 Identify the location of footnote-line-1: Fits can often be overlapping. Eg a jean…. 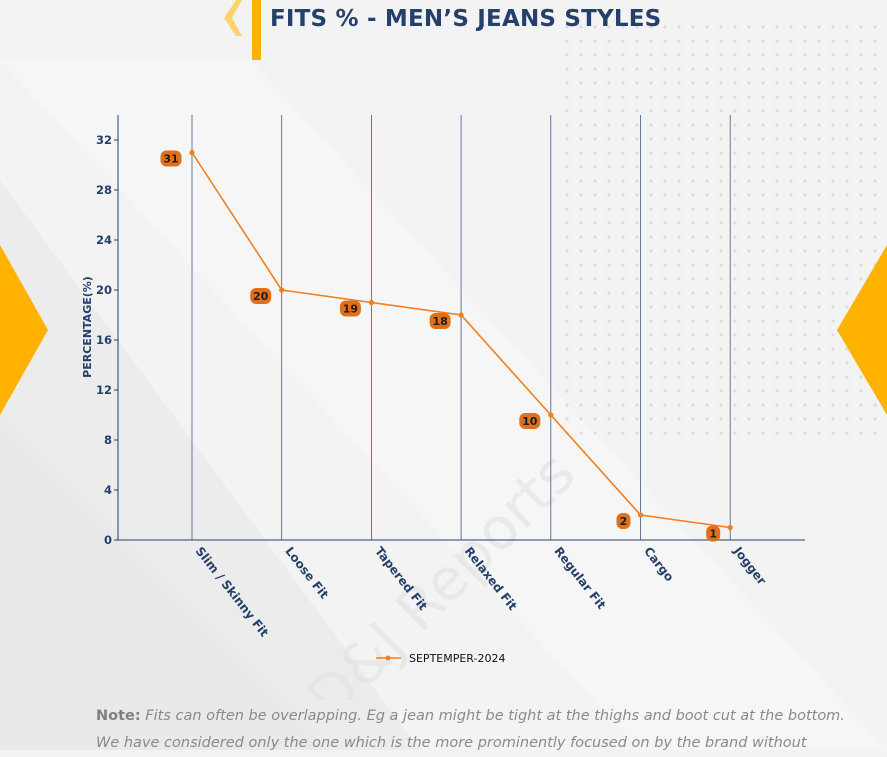
(495, 716).